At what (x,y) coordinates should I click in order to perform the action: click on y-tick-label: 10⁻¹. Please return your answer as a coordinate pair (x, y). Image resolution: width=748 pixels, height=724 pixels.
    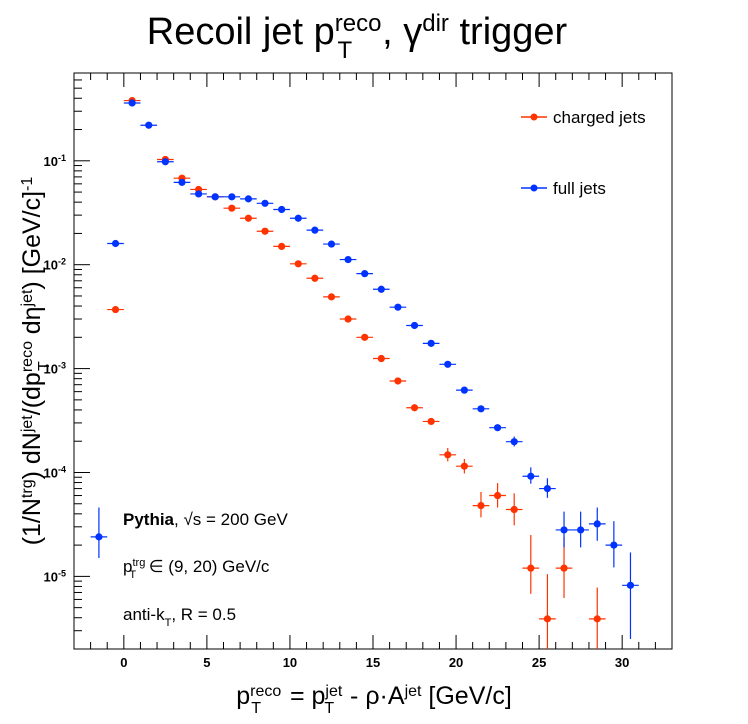
    Looking at the image, I should click on (55, 161).